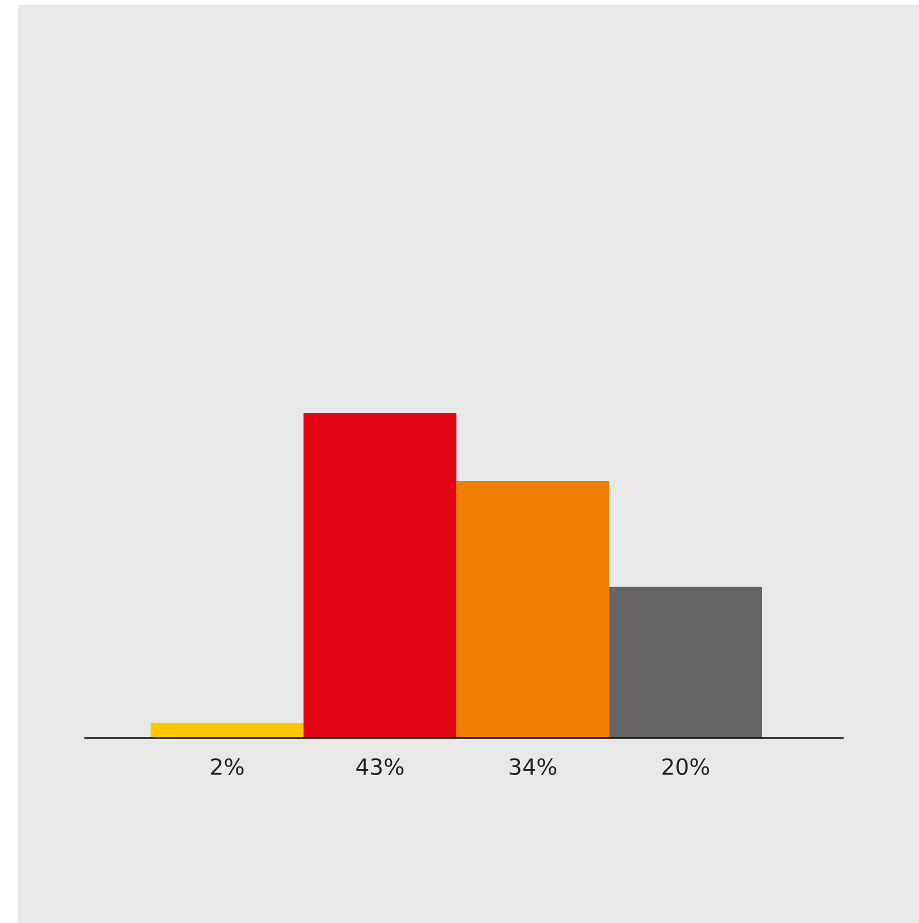  Describe the element at coordinates (227, 767) in the screenshot. I see `data-label: 2%` at that location.